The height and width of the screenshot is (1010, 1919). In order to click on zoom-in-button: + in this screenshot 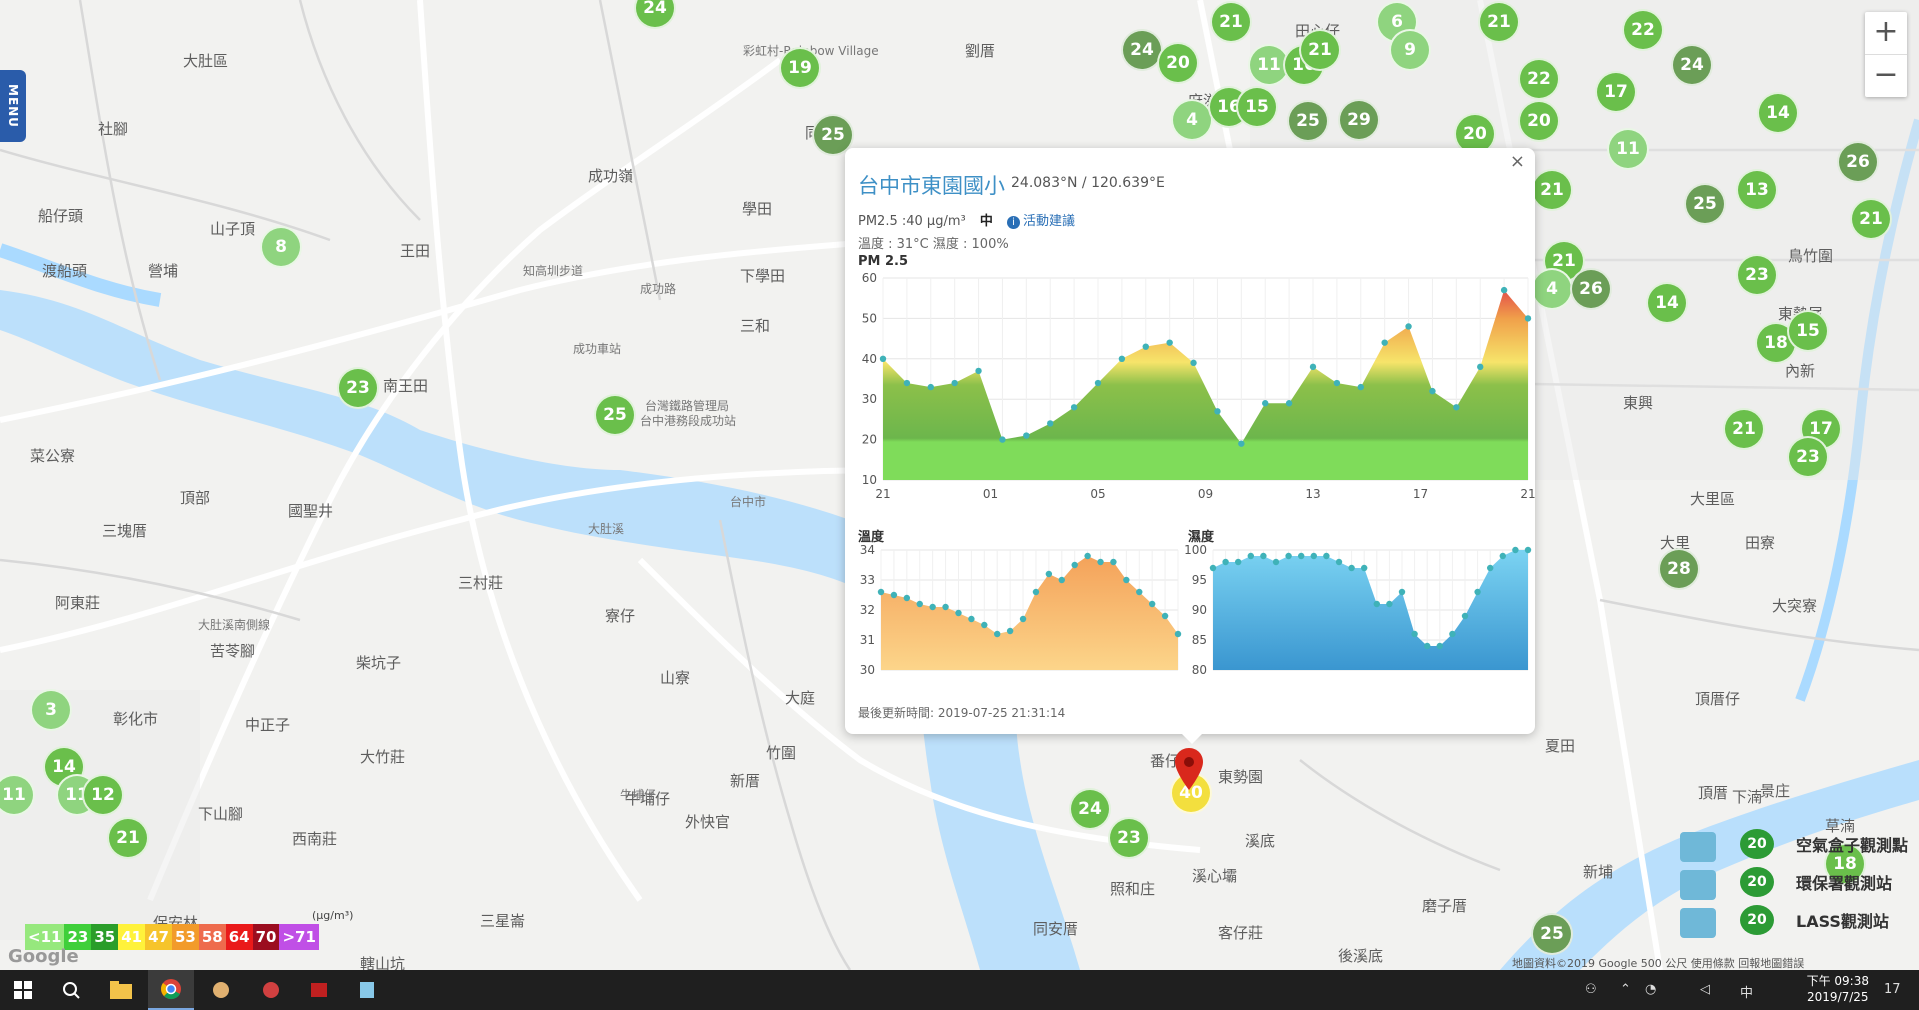, I will do `click(1886, 31)`.